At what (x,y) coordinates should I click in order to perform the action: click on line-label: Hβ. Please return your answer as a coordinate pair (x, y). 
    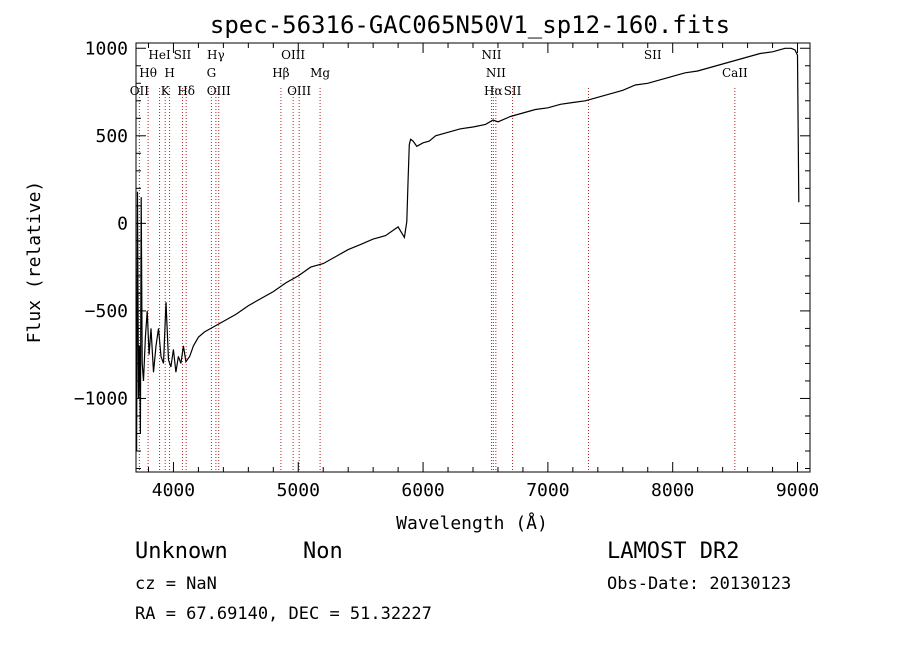
    Looking at the image, I should click on (280, 73).